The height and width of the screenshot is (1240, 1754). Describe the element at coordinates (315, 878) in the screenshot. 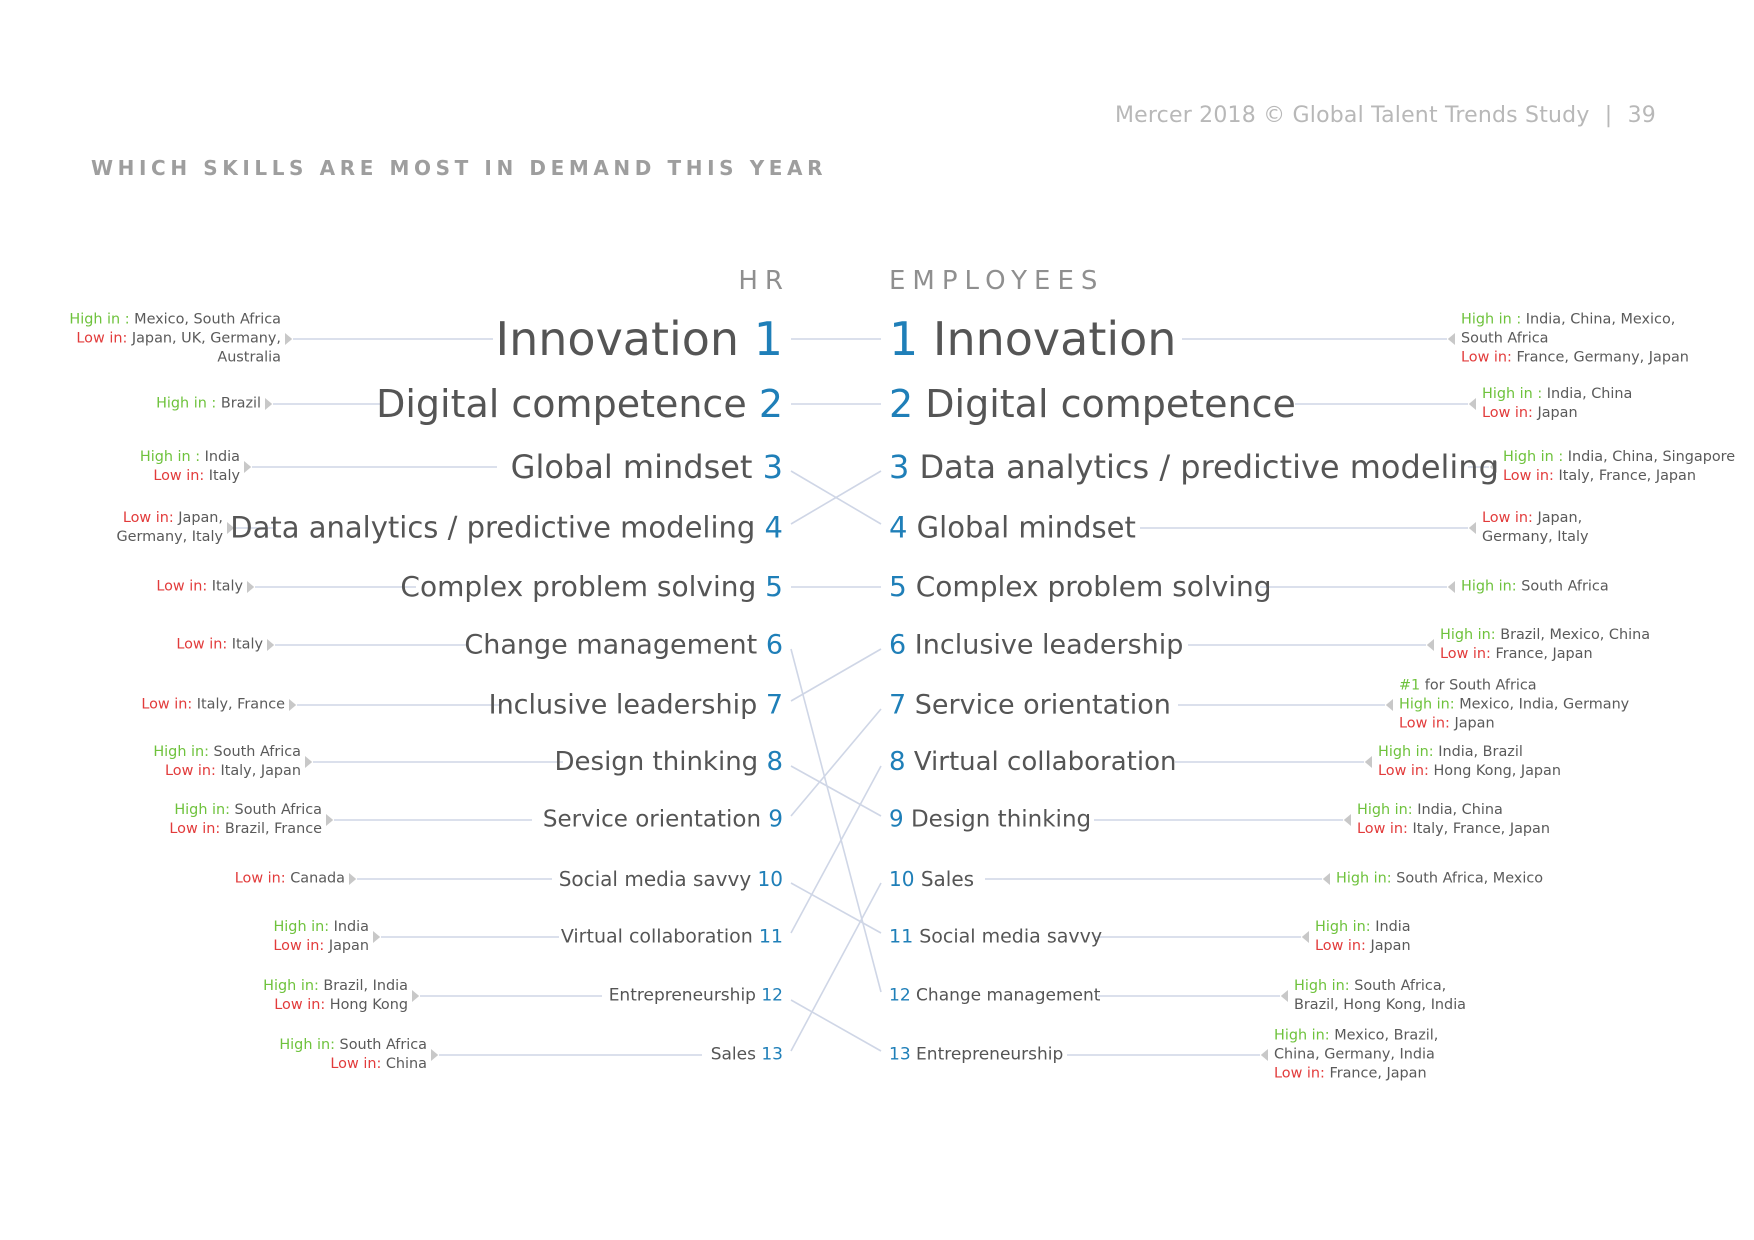

I see `note-value: Canada` at that location.